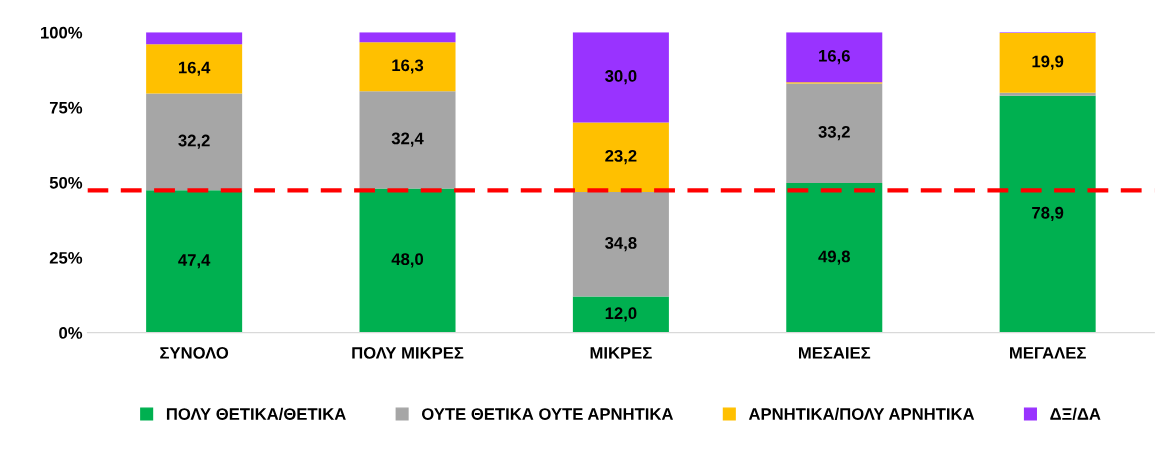 The width and height of the screenshot is (1166, 462). I want to click on data-label: 16,6, so click(834, 57).